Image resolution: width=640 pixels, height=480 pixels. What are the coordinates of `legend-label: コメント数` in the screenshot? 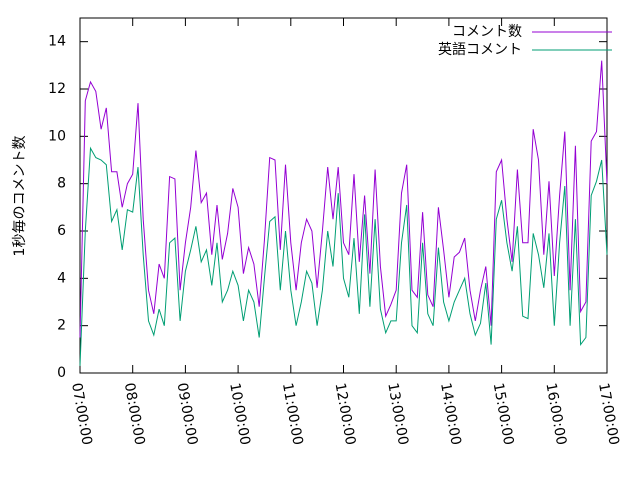 It's located at (487, 32).